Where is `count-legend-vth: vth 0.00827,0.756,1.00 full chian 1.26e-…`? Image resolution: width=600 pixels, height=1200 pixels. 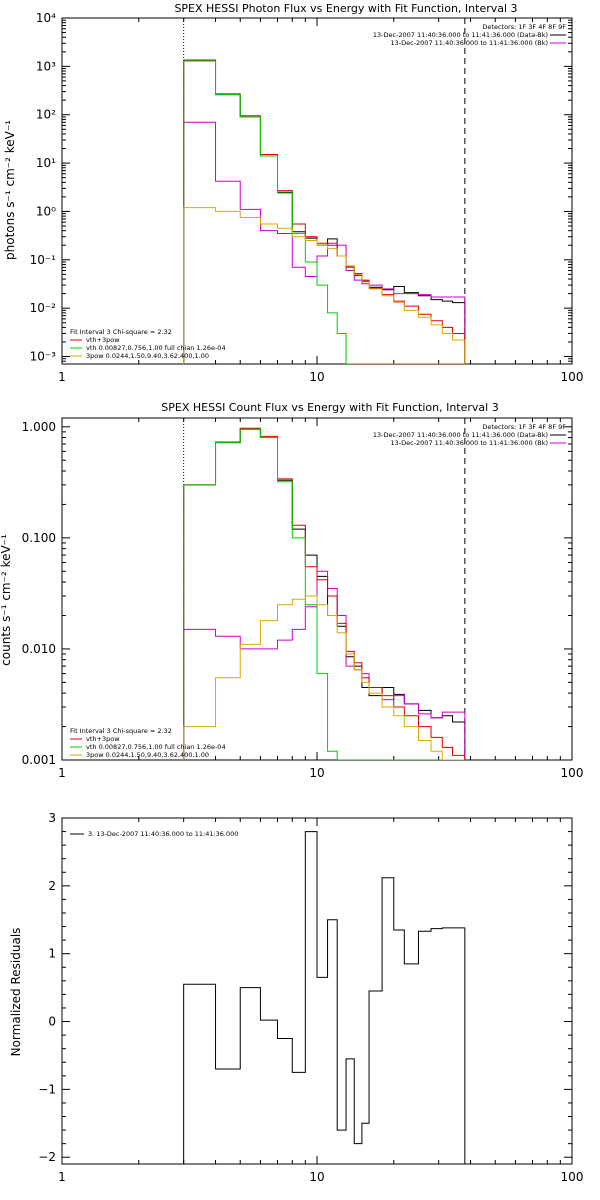 count-legend-vth: vth 0.00827,0.756,1.00 full chian 1.26e-… is located at coordinates (156, 747).